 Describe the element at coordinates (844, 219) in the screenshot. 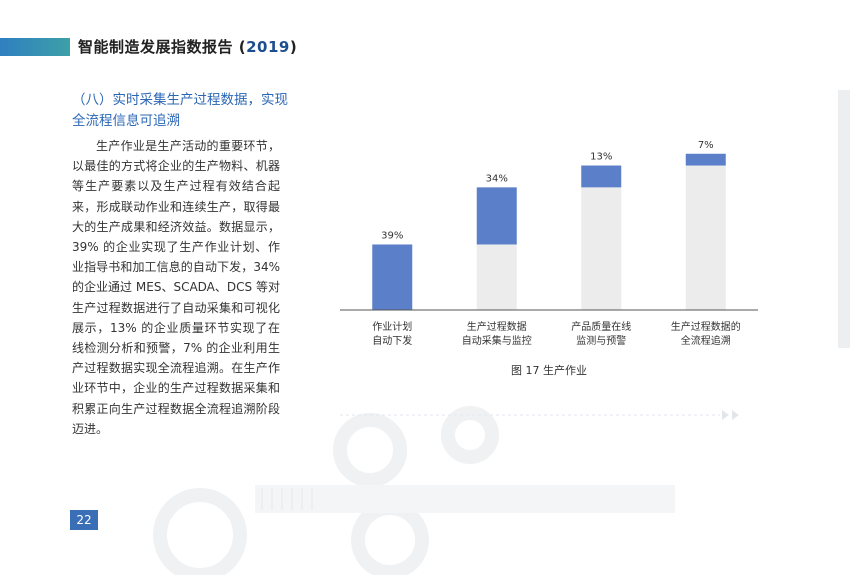

I see `side-scroll-strip` at that location.